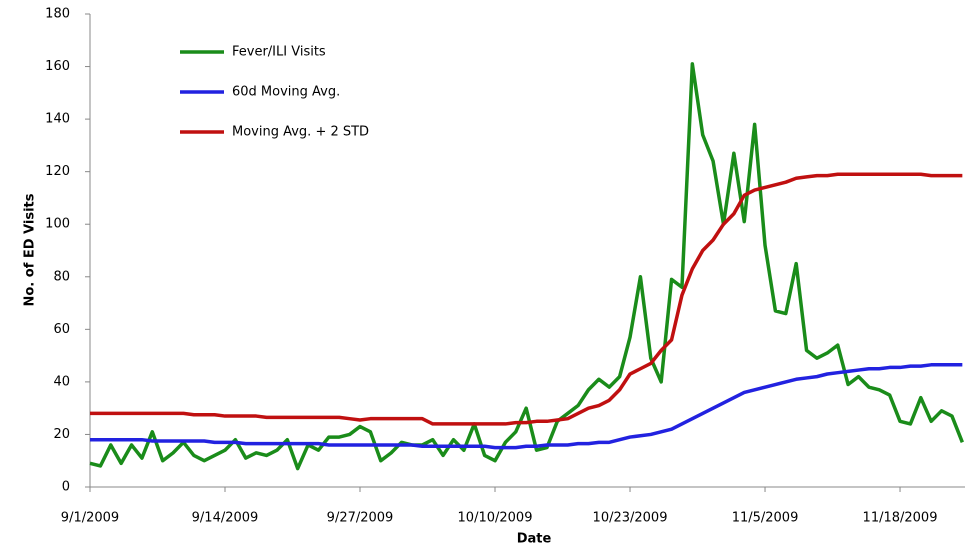 The width and height of the screenshot is (965, 548). I want to click on y-tick-label: 40, so click(61, 381).